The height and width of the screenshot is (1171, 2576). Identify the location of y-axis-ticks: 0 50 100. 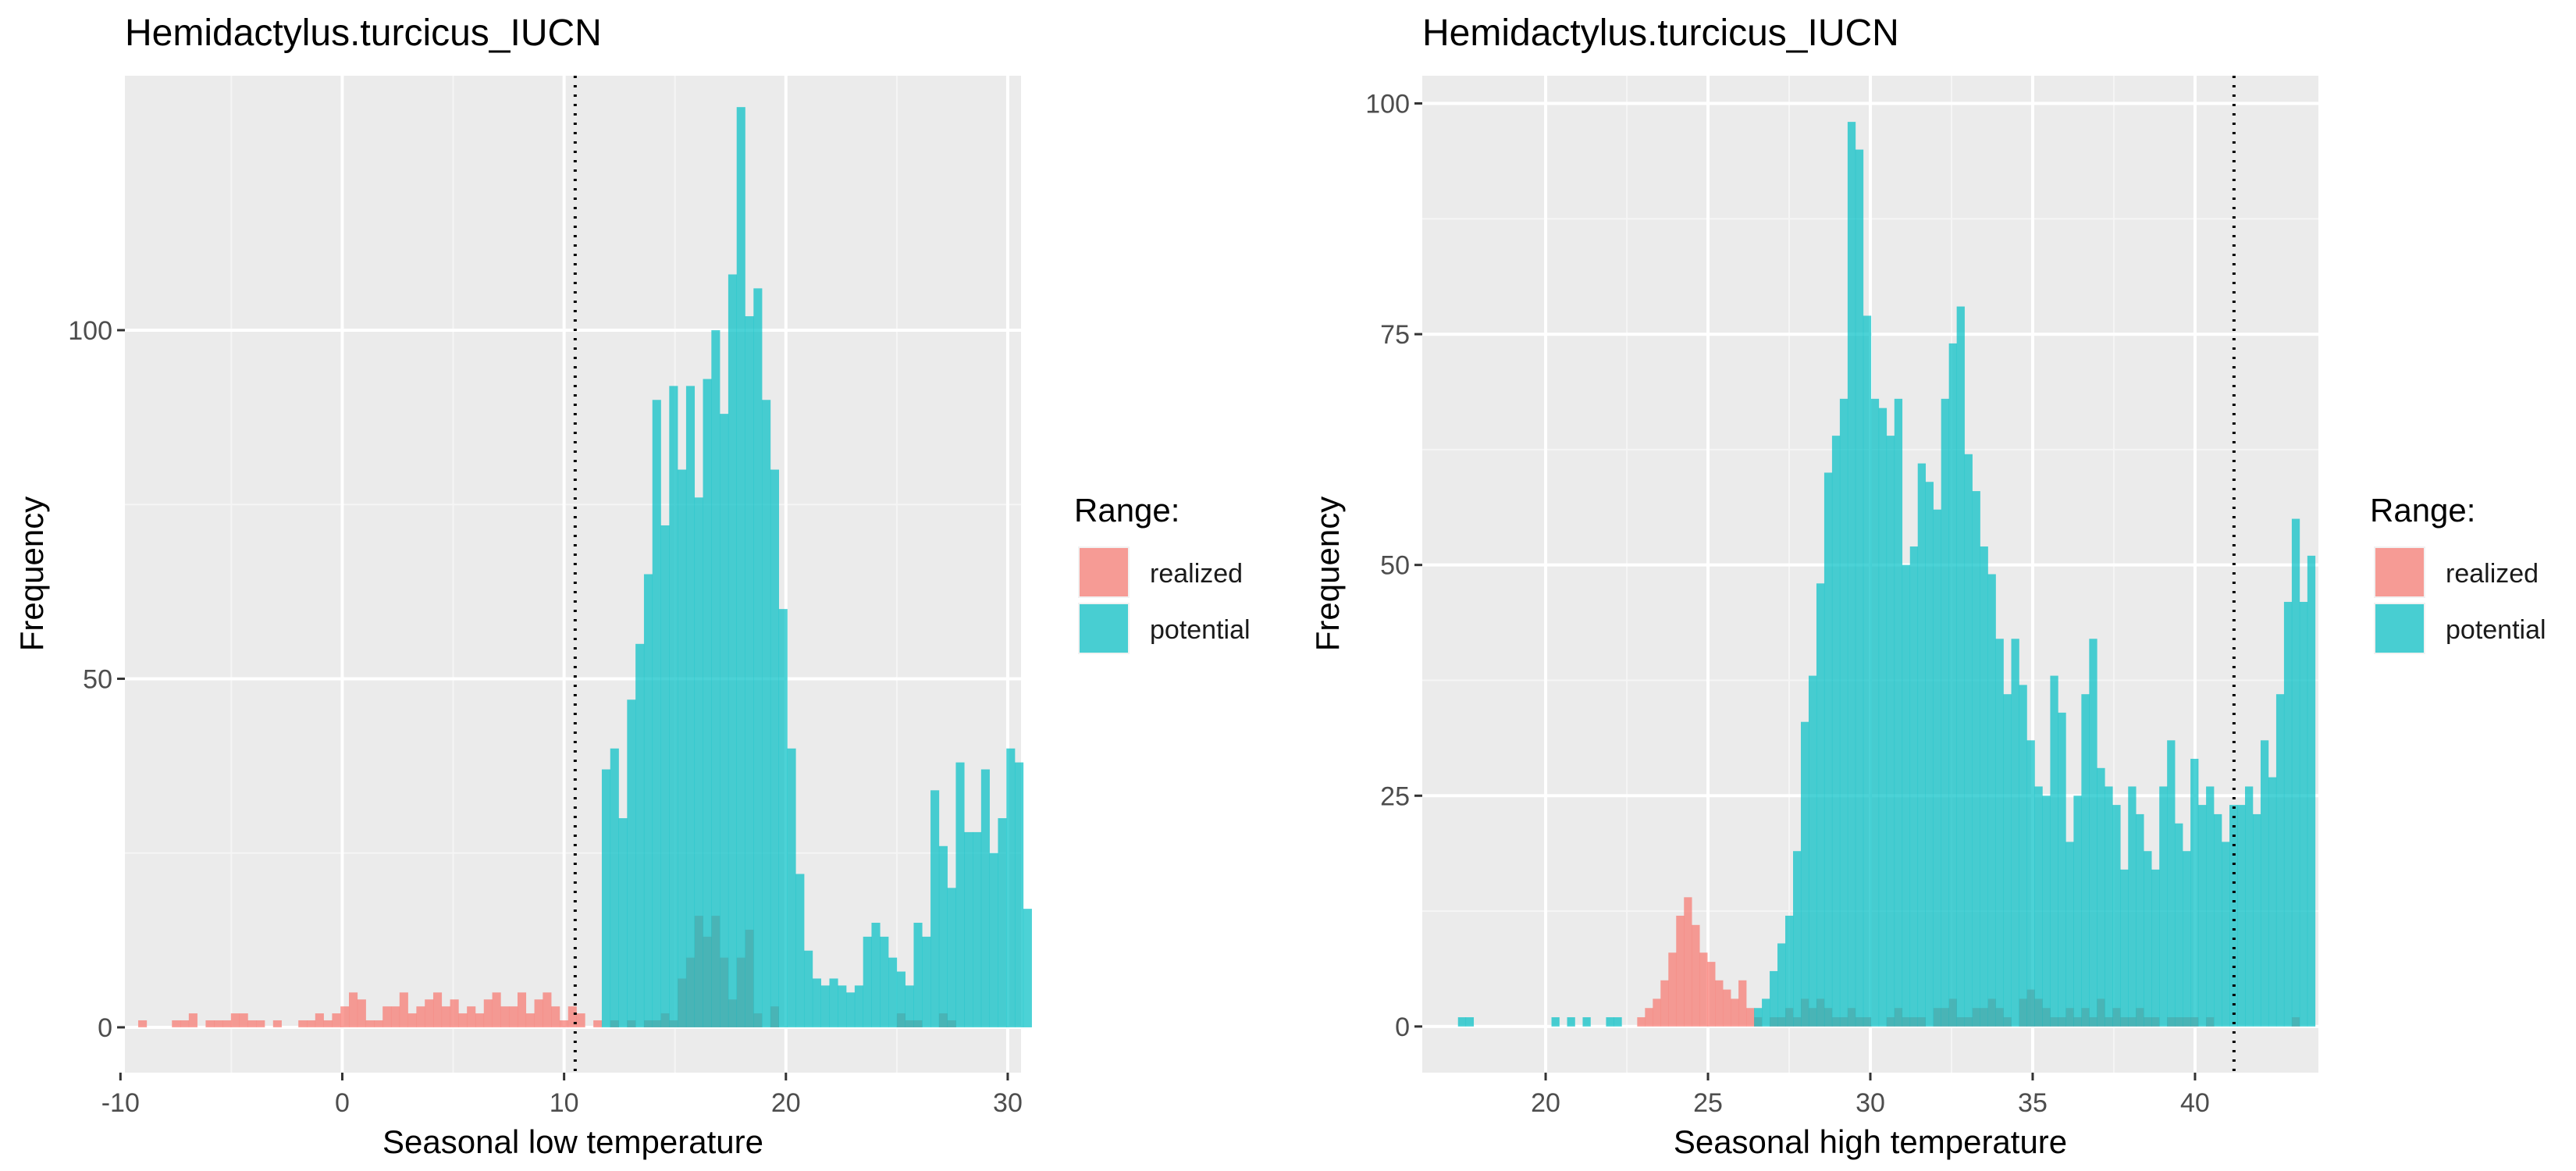
(96, 679).